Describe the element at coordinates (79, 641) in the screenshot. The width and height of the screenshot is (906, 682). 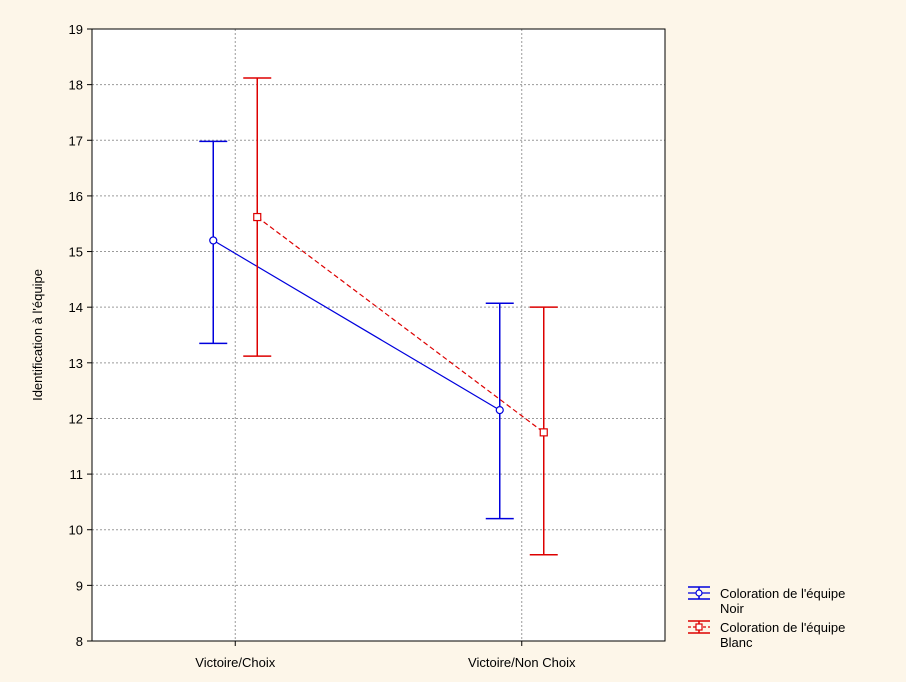
I see `y-tick-label: 8` at that location.